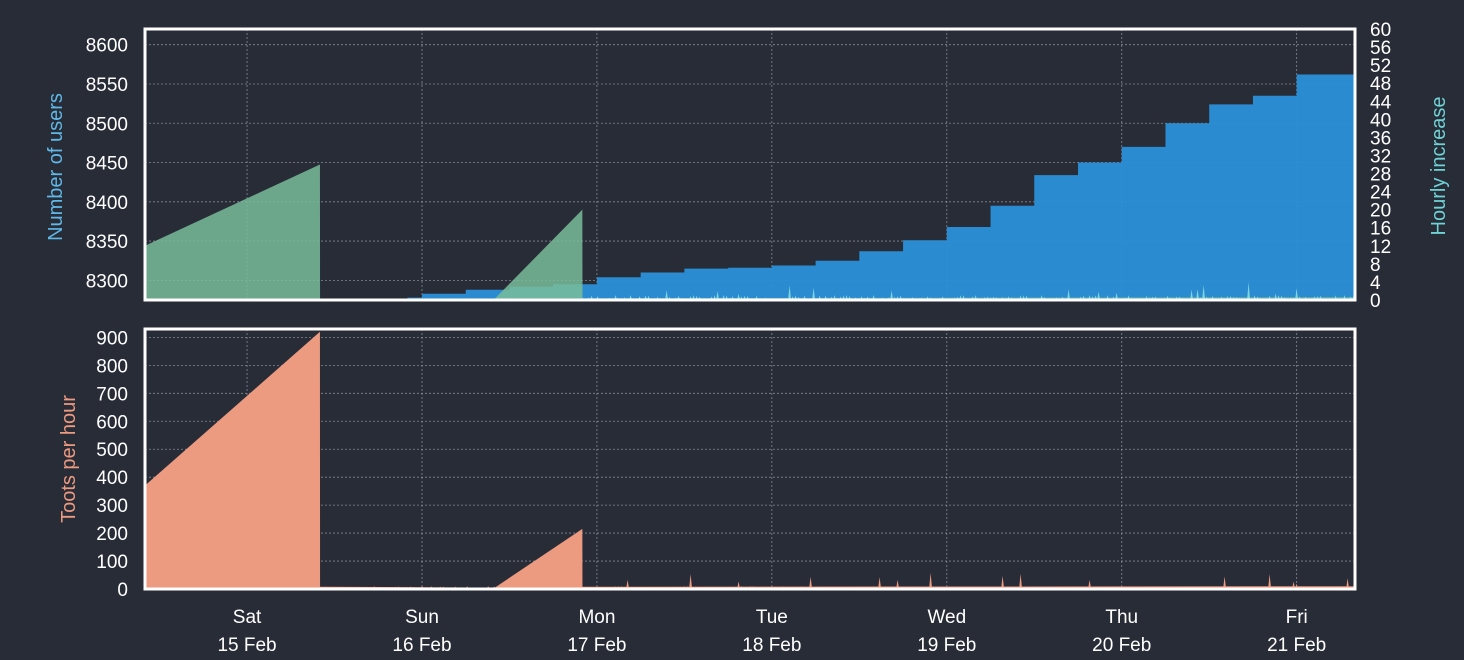 The width and height of the screenshot is (1464, 660). Describe the element at coordinates (1380, 84) in the screenshot. I see `hourly-tick-12: 48` at that location.